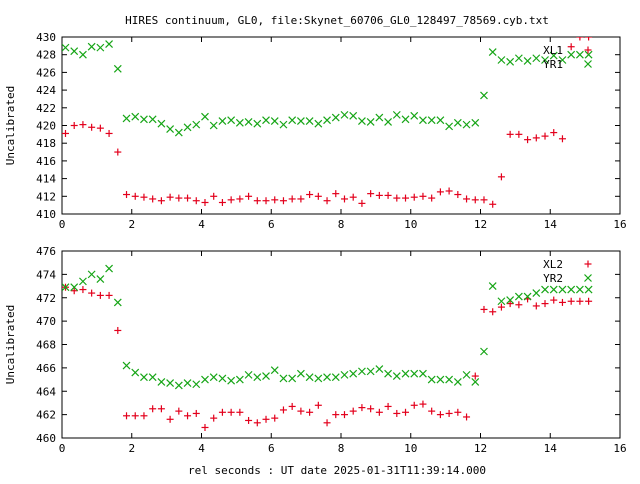  Describe the element at coordinates (46, 143) in the screenshot. I see `y-tick-label: 418` at that location.